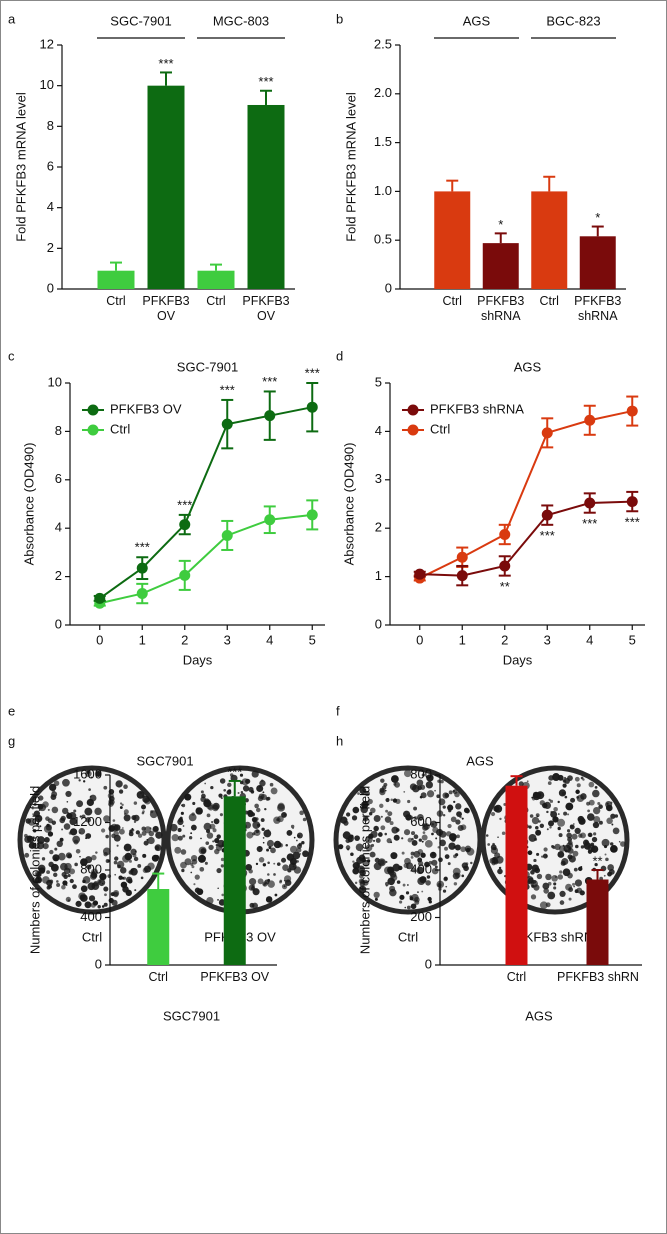 The height and width of the screenshot is (1234, 667). What do you see at coordinates (216, 301) in the screenshot?
I see `x-tick-label: Ctrl` at bounding box center [216, 301].